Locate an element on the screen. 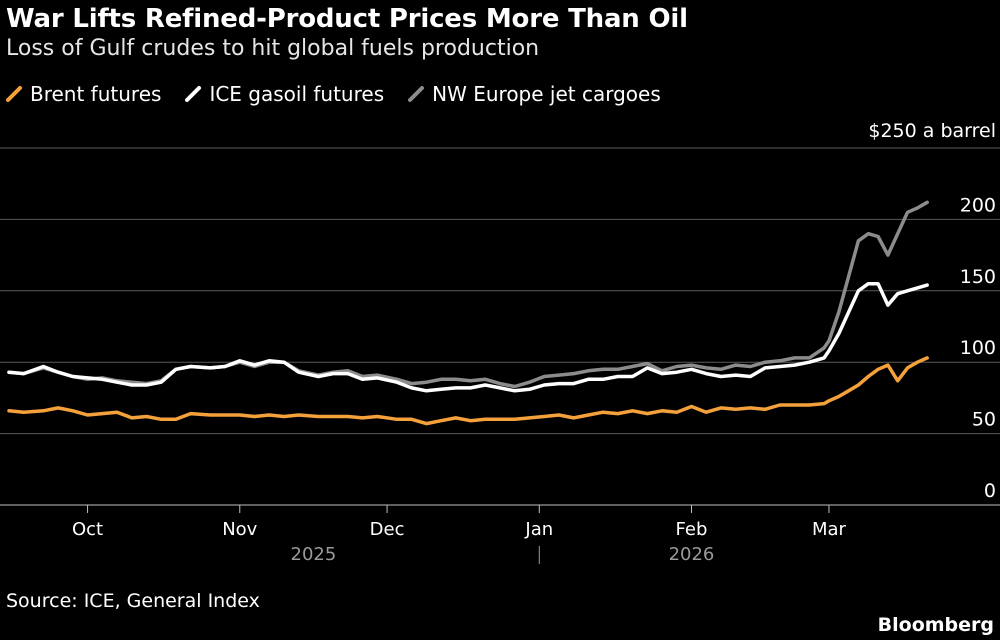  x-year-label-2025: 2025 is located at coordinates (314, 554).